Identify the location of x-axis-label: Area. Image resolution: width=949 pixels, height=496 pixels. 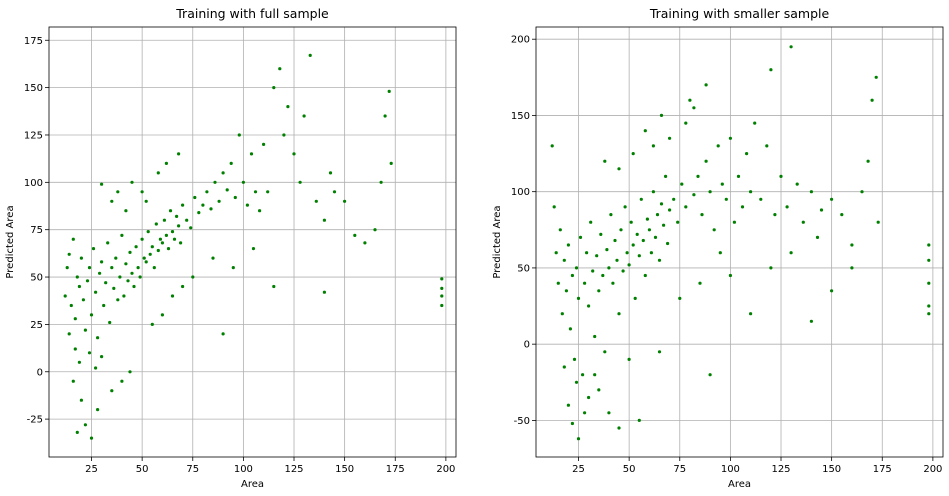
(252, 484).